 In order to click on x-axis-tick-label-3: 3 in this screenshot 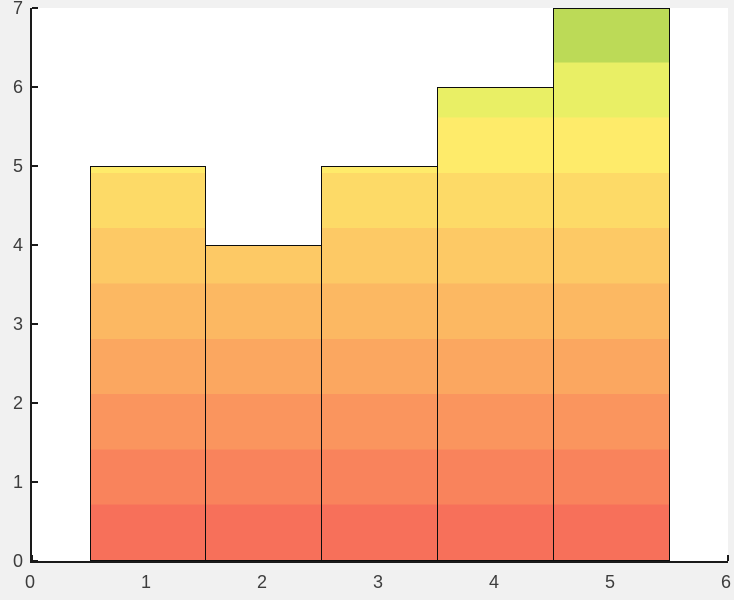, I will do `click(378, 582)`.